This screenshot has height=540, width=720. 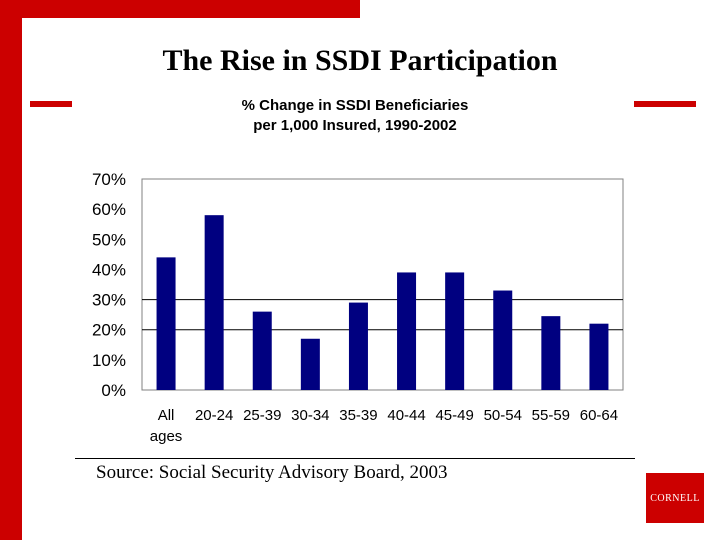 What do you see at coordinates (109, 330) in the screenshot?
I see `y-tick-label: 20%` at bounding box center [109, 330].